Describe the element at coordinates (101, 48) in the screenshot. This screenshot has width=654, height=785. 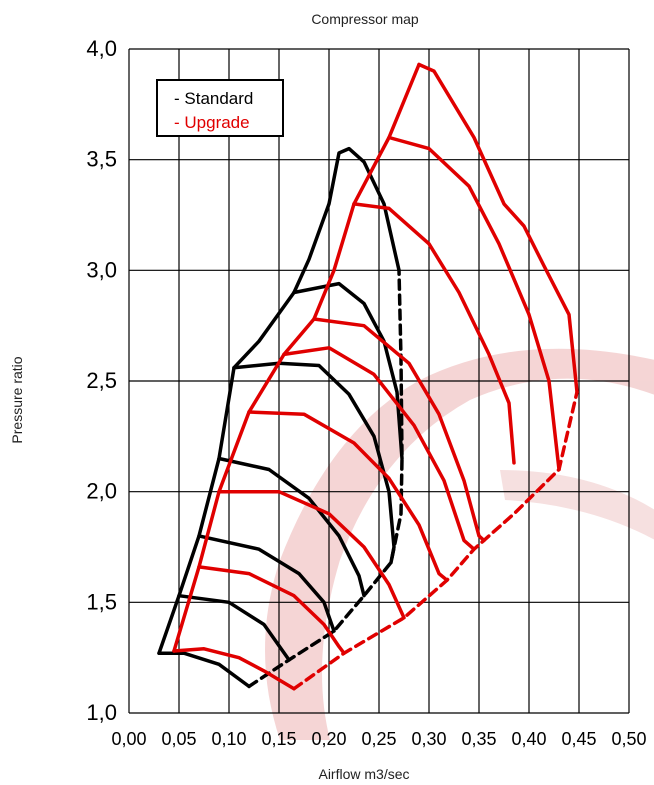
I see `y-tick-label: 4,0` at that location.